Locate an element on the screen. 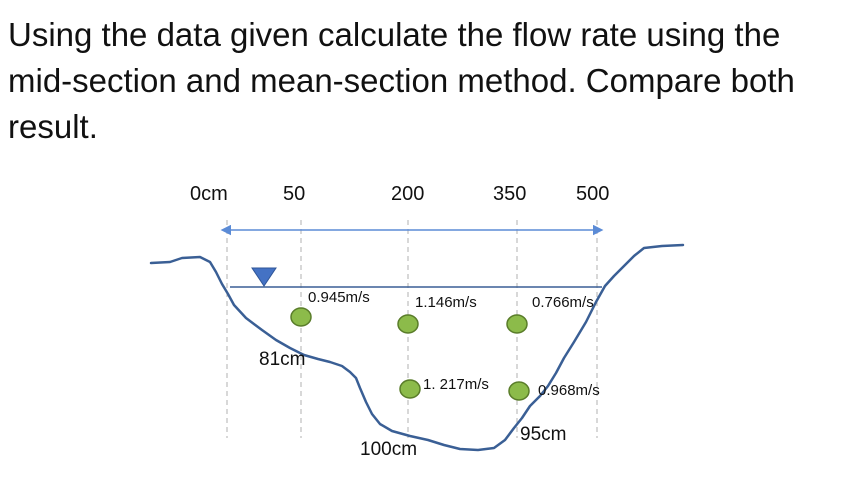  velocity-label-350-deep: 0.968m/s is located at coordinates (569, 390).